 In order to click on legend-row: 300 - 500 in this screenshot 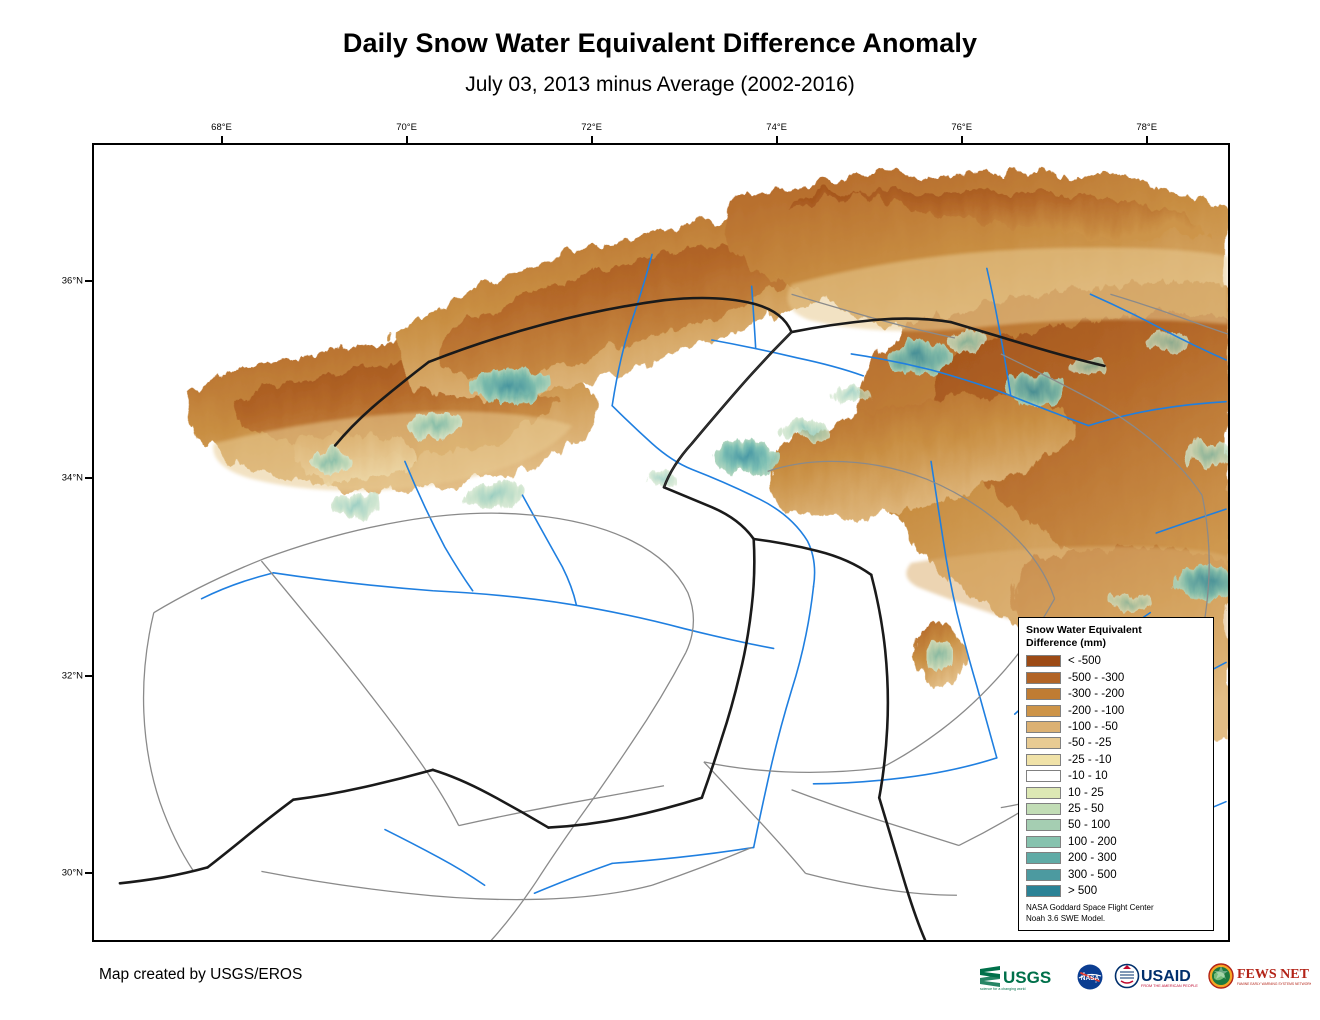, I will do `click(1116, 874)`.